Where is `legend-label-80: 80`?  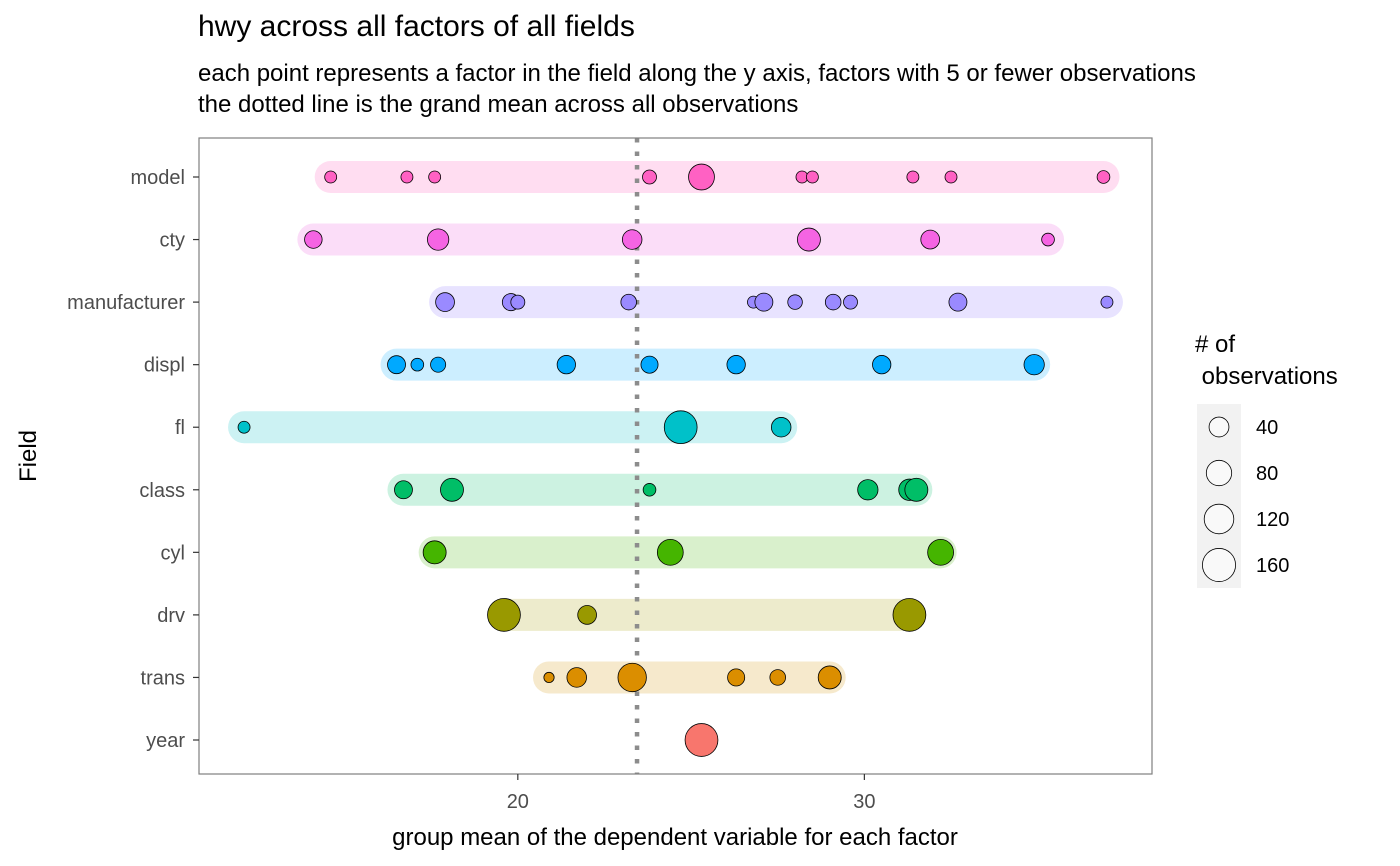 legend-label-80: 80 is located at coordinates (1267, 474).